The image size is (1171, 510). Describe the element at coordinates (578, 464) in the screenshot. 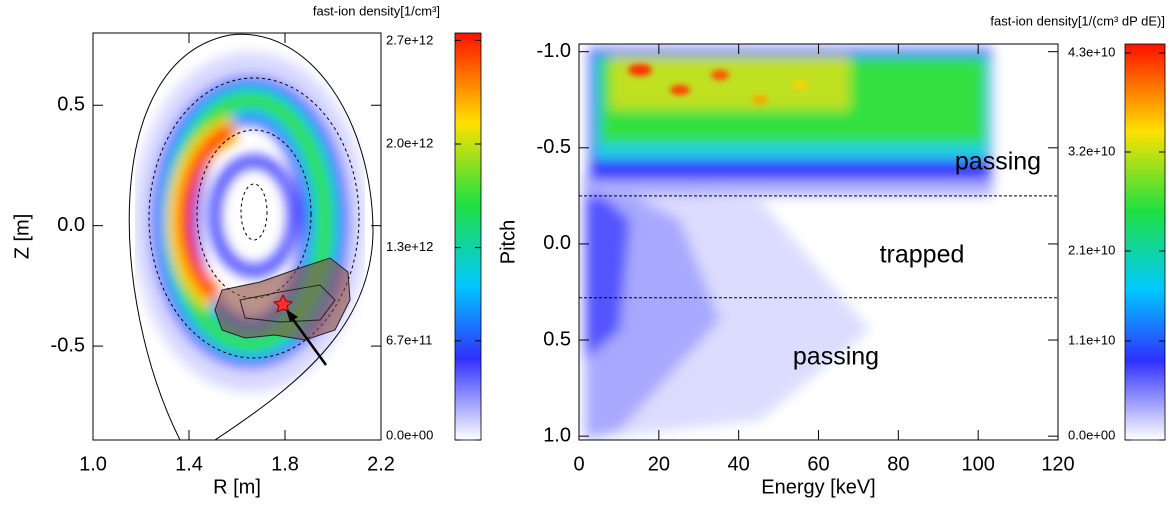

I see `x-tick-label: 0` at that location.